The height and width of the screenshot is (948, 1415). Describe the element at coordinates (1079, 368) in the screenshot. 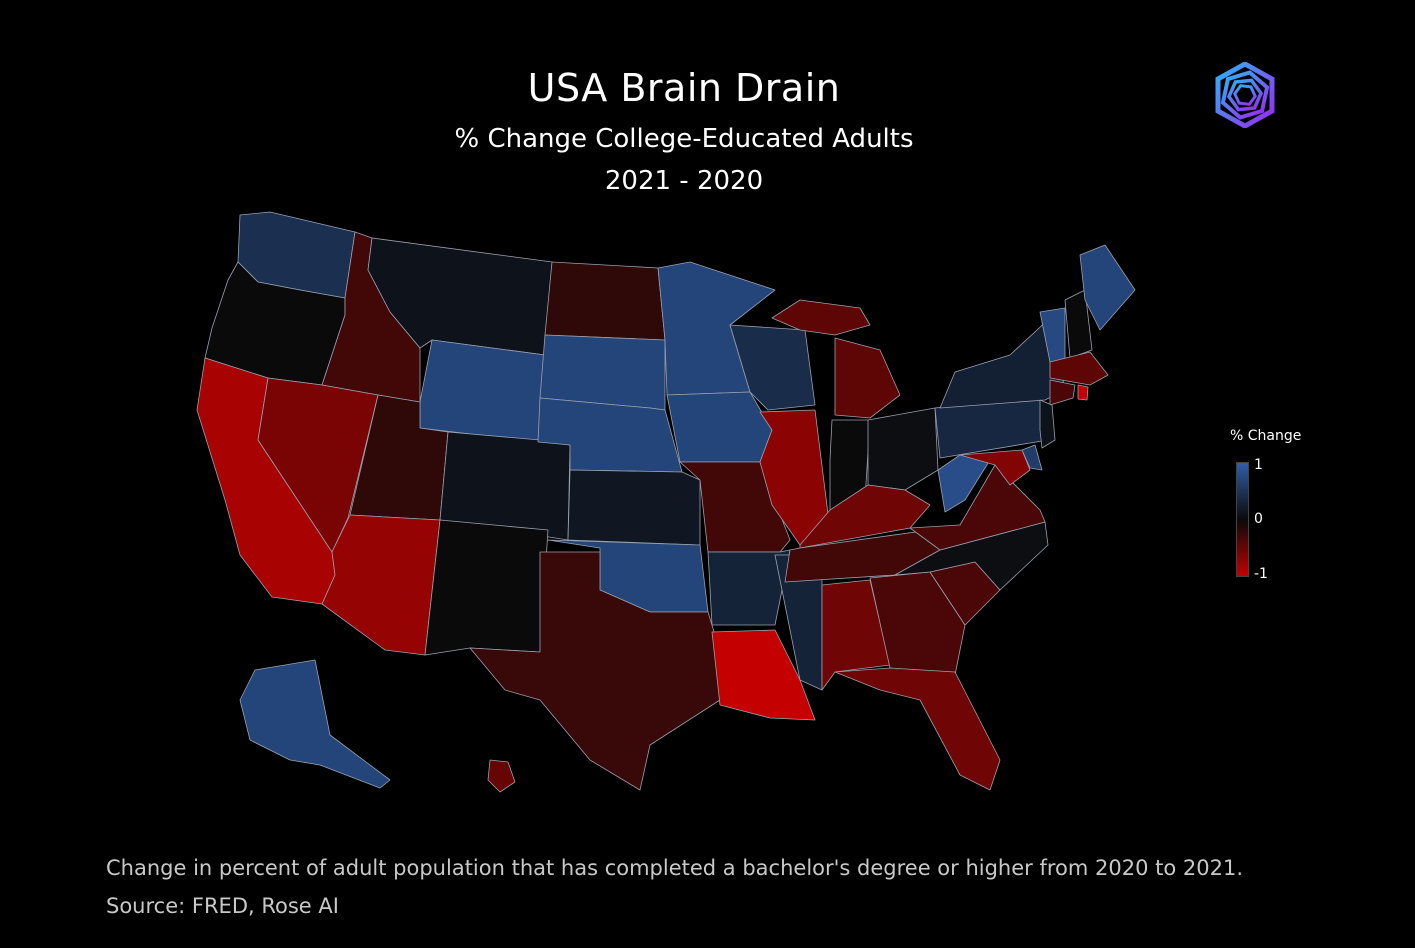

I see `state-ma` at that location.